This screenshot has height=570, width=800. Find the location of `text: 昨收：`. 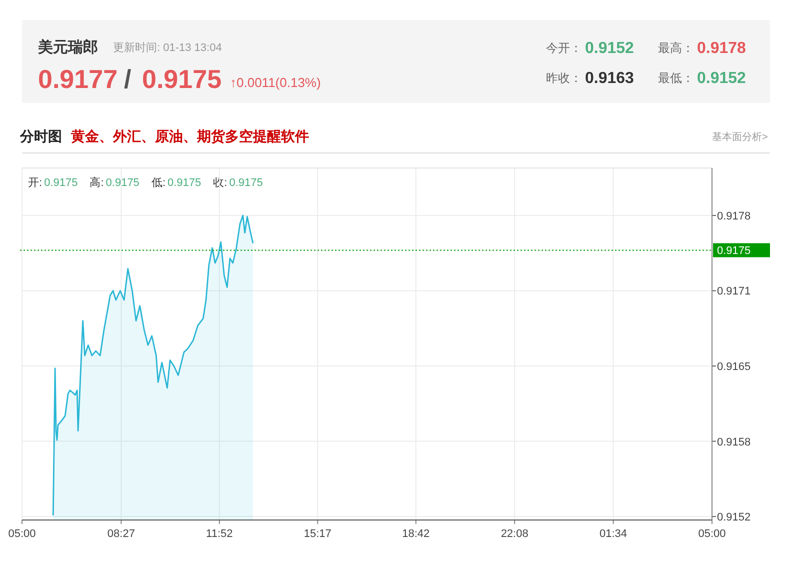

text: 昨收： is located at coordinates (564, 78).